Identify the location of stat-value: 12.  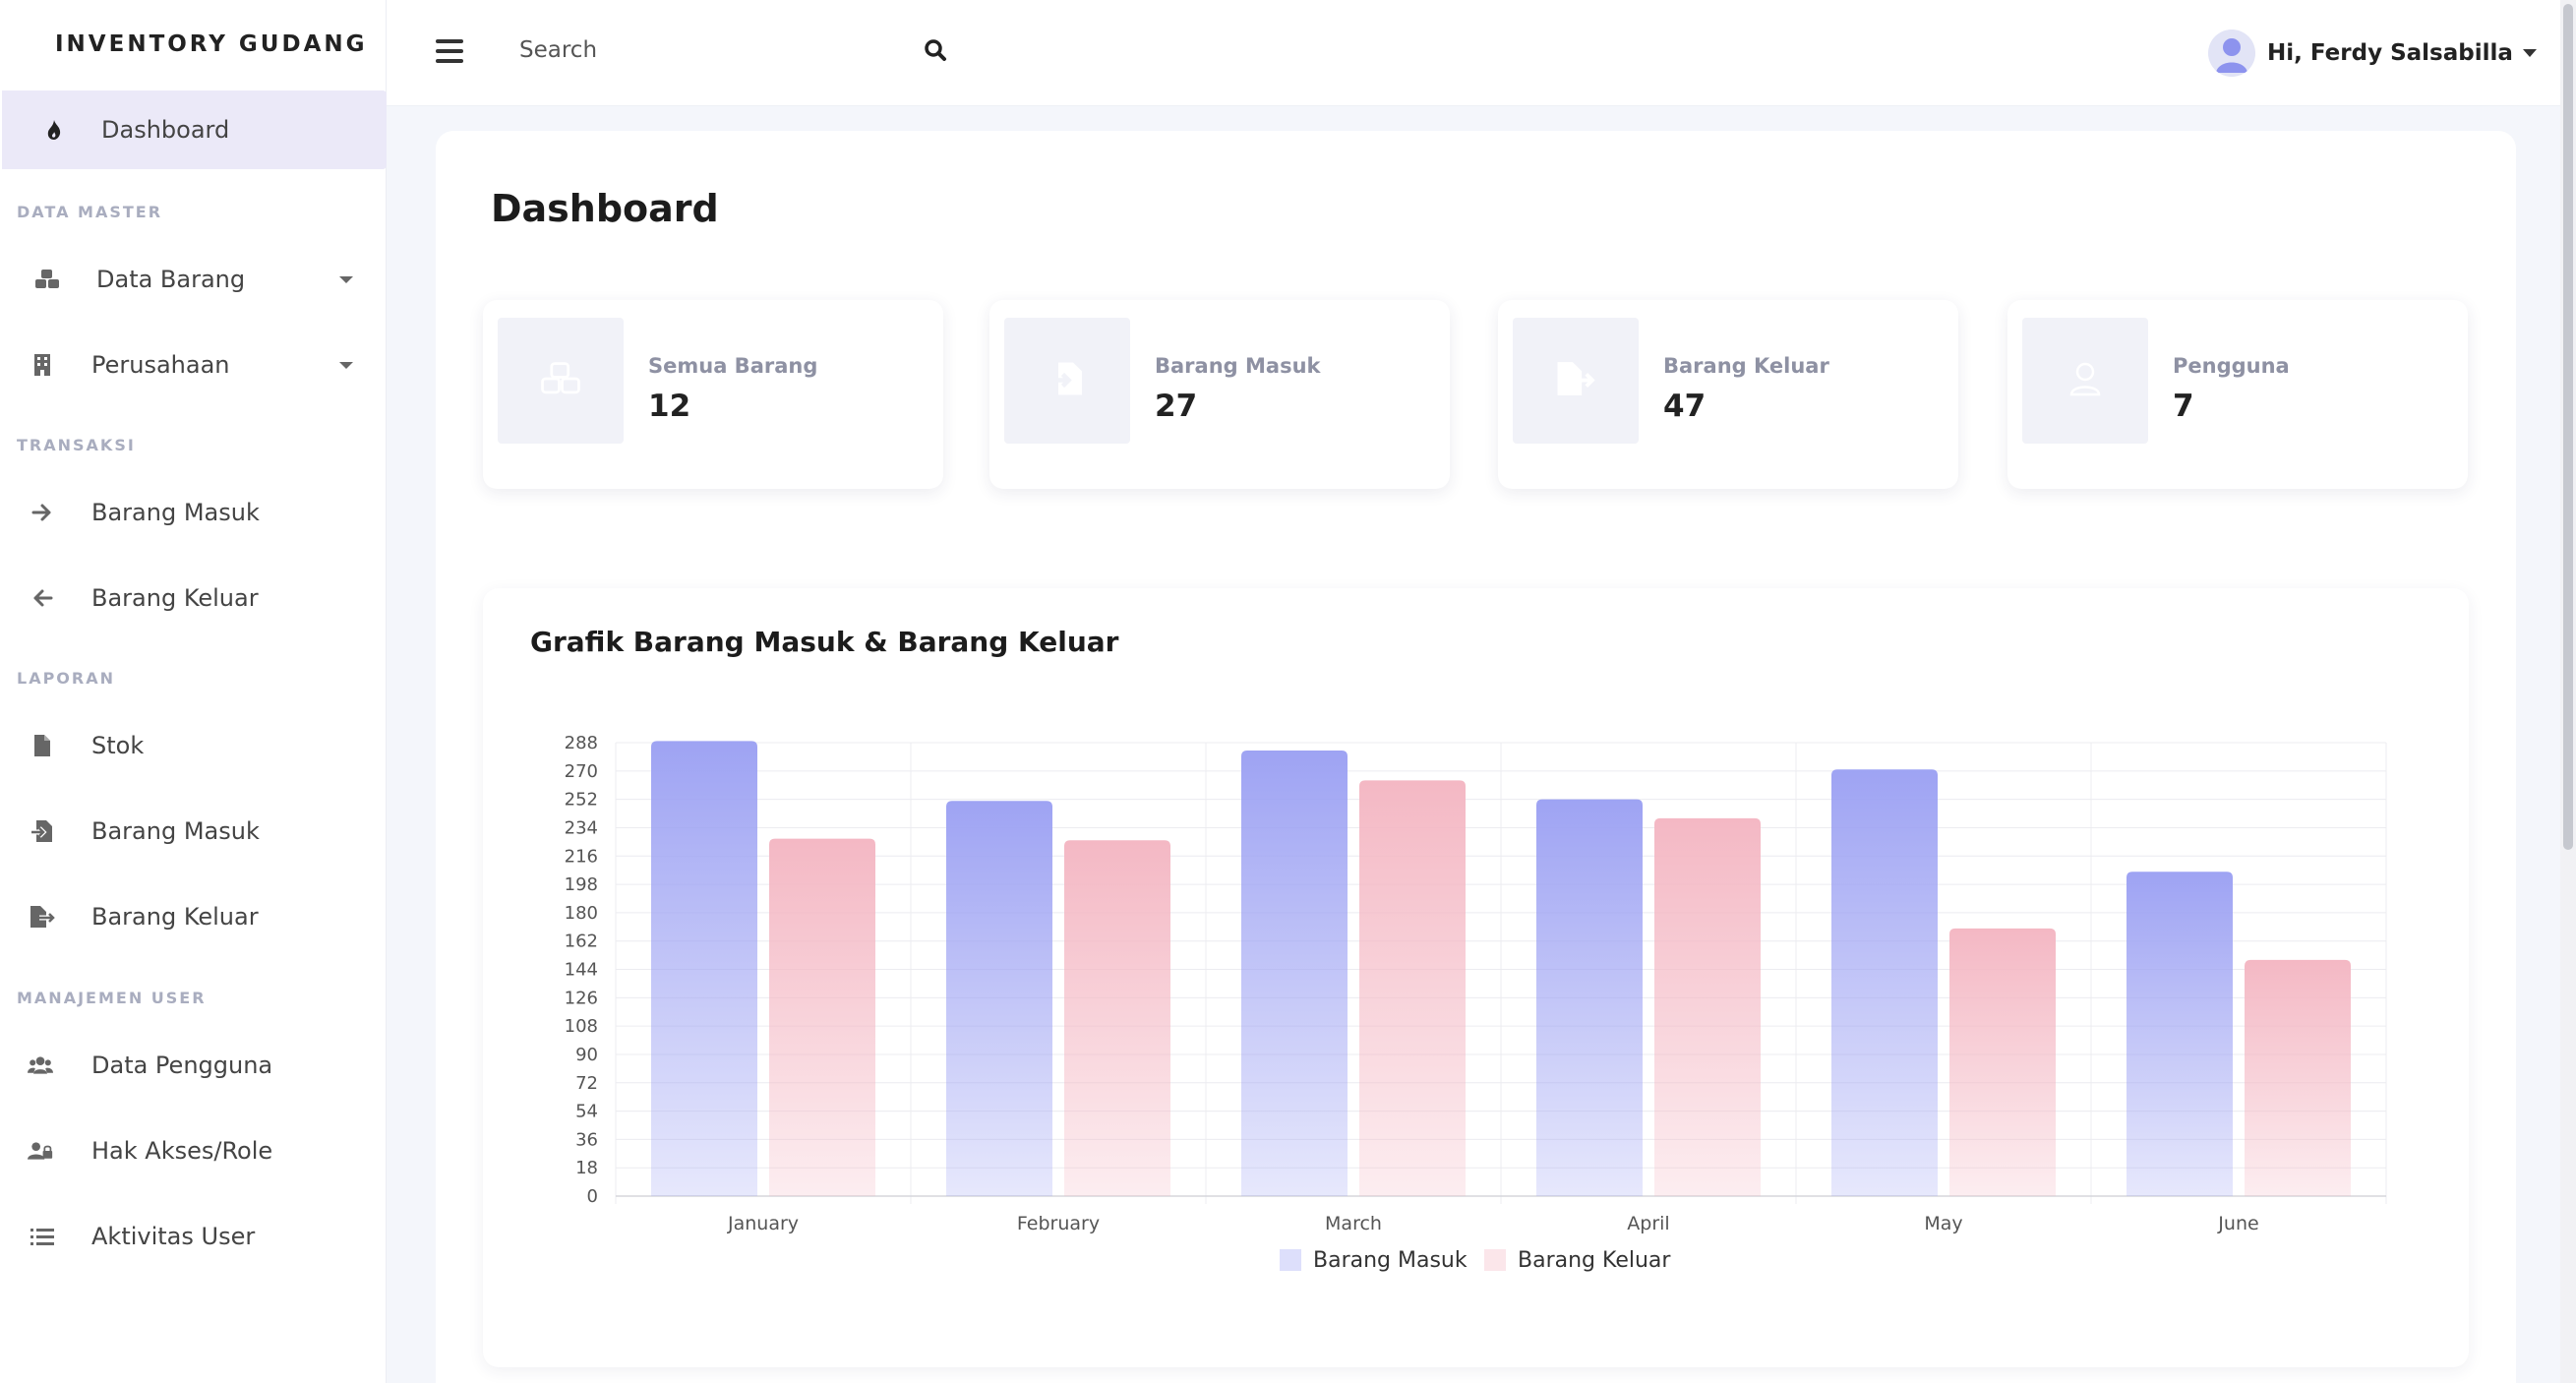
(669, 407).